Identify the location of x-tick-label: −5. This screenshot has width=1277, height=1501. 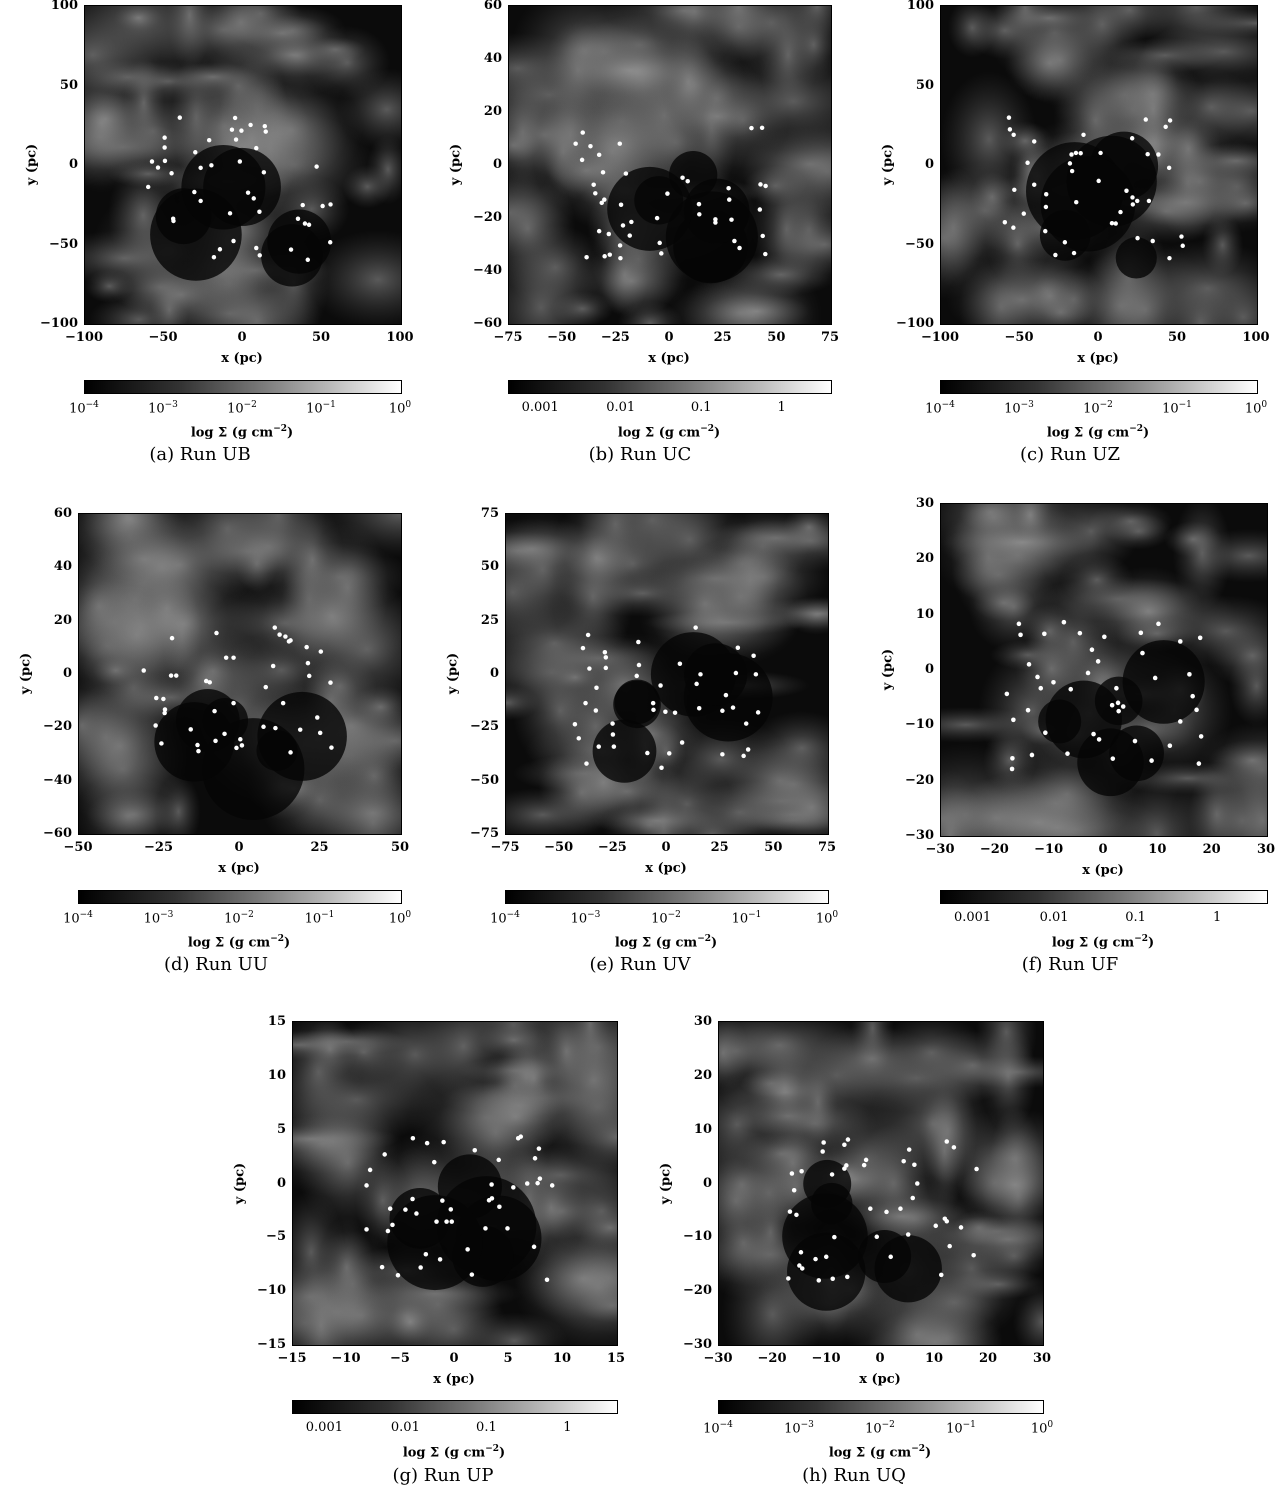
(400, 1358).